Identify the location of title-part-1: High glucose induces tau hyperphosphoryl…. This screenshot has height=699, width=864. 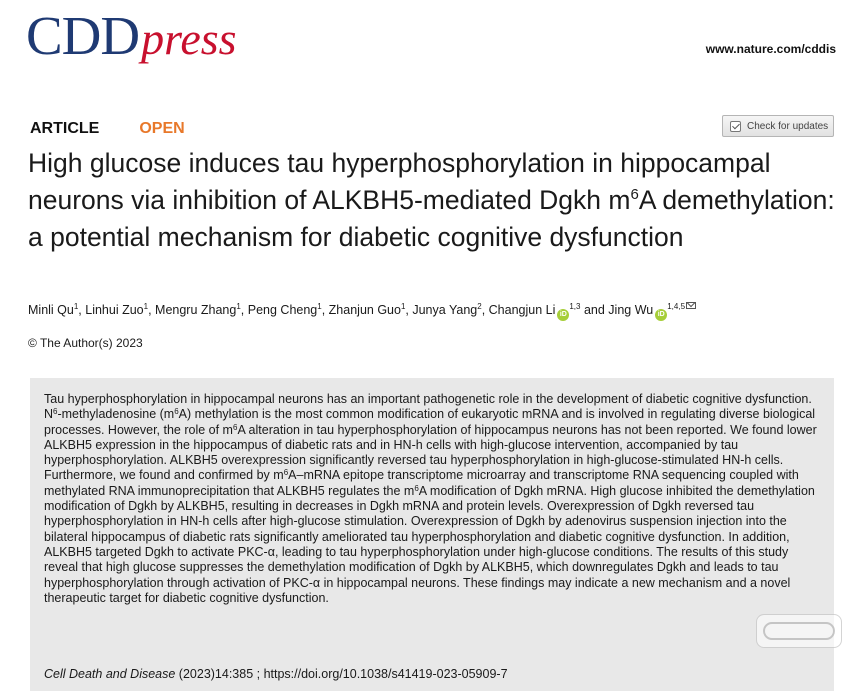
(399, 181).